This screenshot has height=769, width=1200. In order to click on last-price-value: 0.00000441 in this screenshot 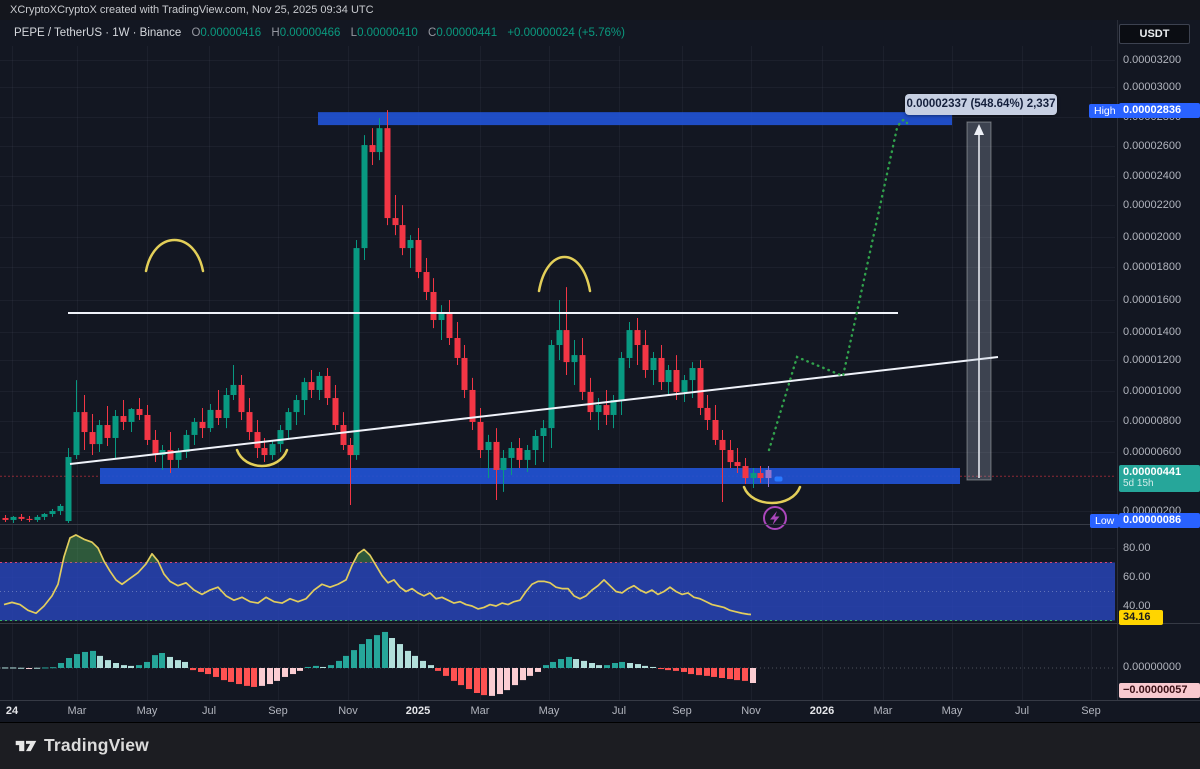, I will do `click(1152, 472)`.